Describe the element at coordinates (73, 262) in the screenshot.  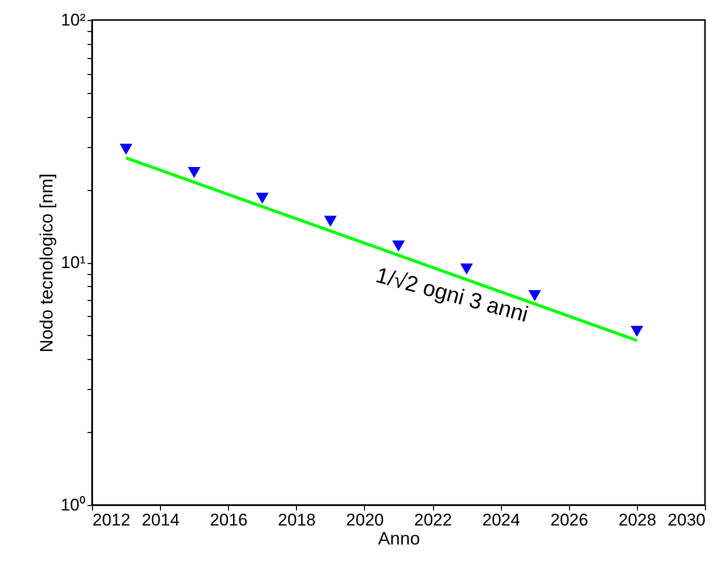
I see `y-tick-label: 10¹` at that location.